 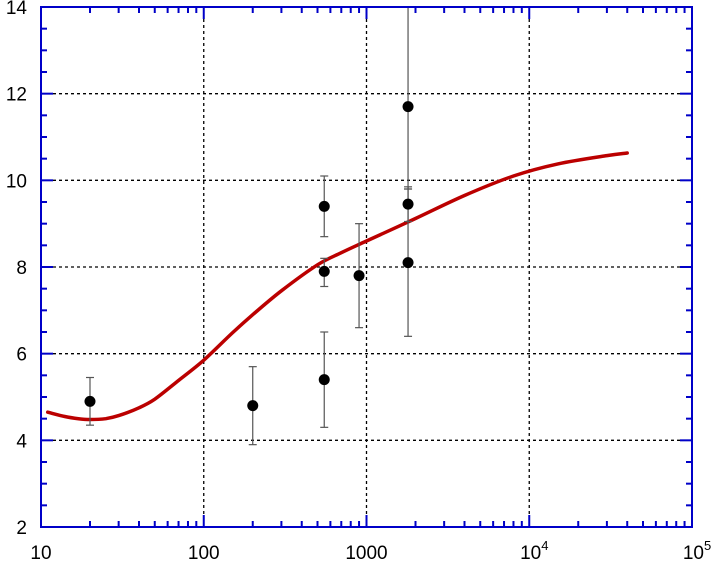 What do you see at coordinates (21, 355) in the screenshot?
I see `y-tick-label: 6` at bounding box center [21, 355].